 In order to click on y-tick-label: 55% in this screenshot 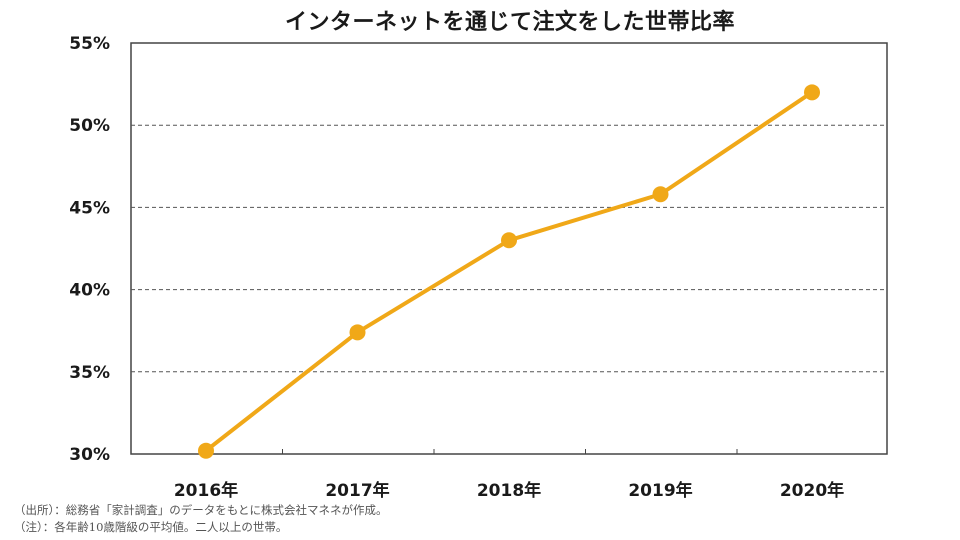, I will do `click(89, 44)`.